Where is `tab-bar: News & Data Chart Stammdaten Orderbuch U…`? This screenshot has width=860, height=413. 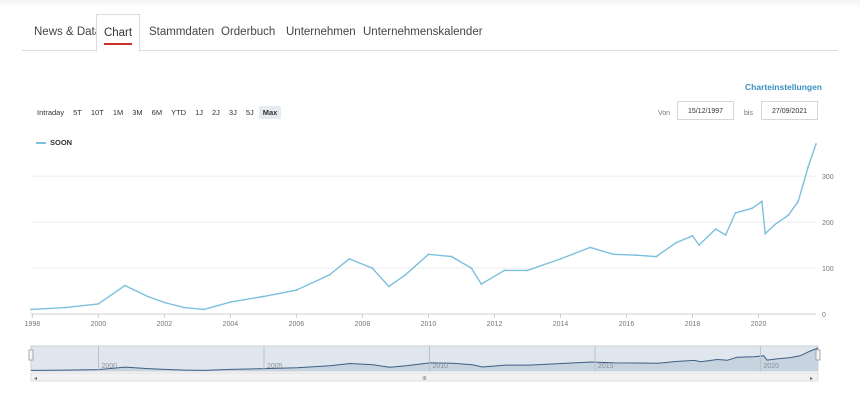
tab-bar: News & Data Chart Stammdaten Orderbuch U… is located at coordinates (430, 33).